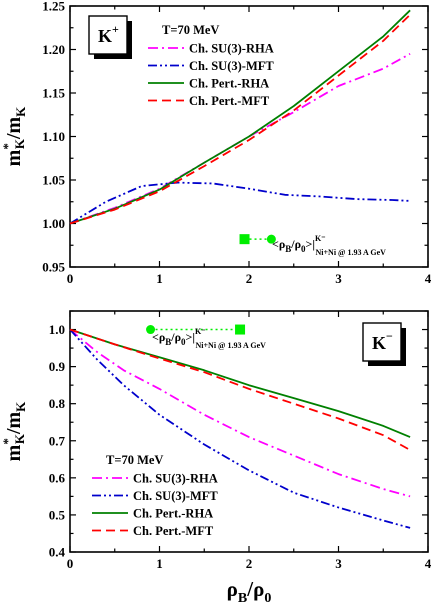 This screenshot has height=607, width=436. Describe the element at coordinates (57, 514) in the screenshot. I see `y-tick-label: 0.5` at that location.